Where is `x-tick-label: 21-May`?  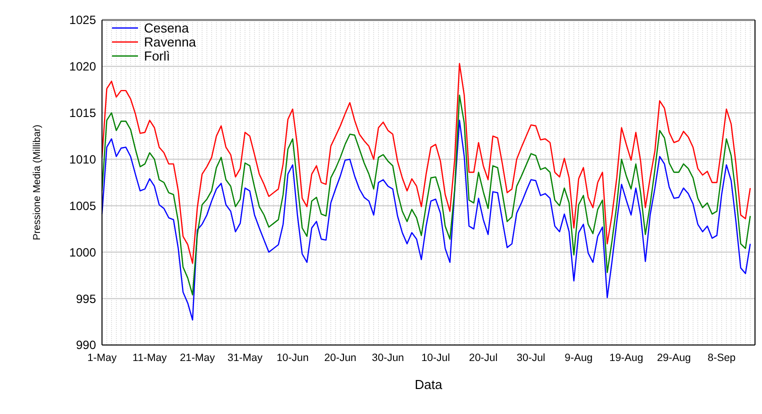
x-tick-label: 21-May is located at coordinates (198, 358).